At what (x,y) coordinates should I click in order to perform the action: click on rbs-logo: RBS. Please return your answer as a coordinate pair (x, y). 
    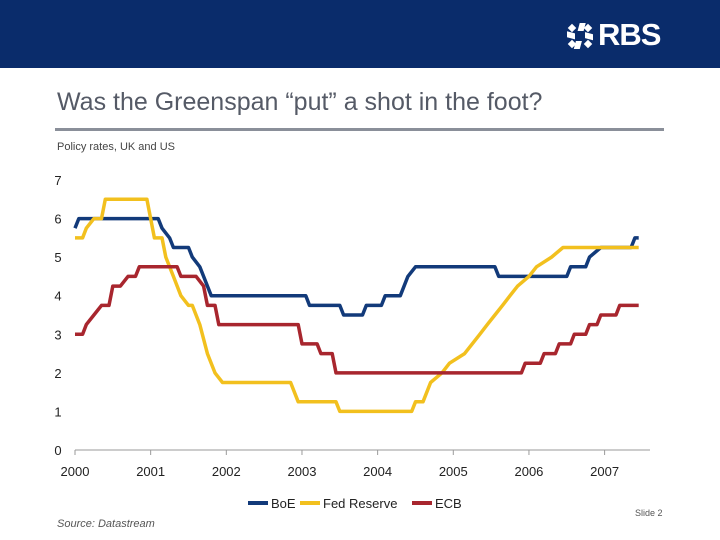
    Looking at the image, I should click on (618, 35).